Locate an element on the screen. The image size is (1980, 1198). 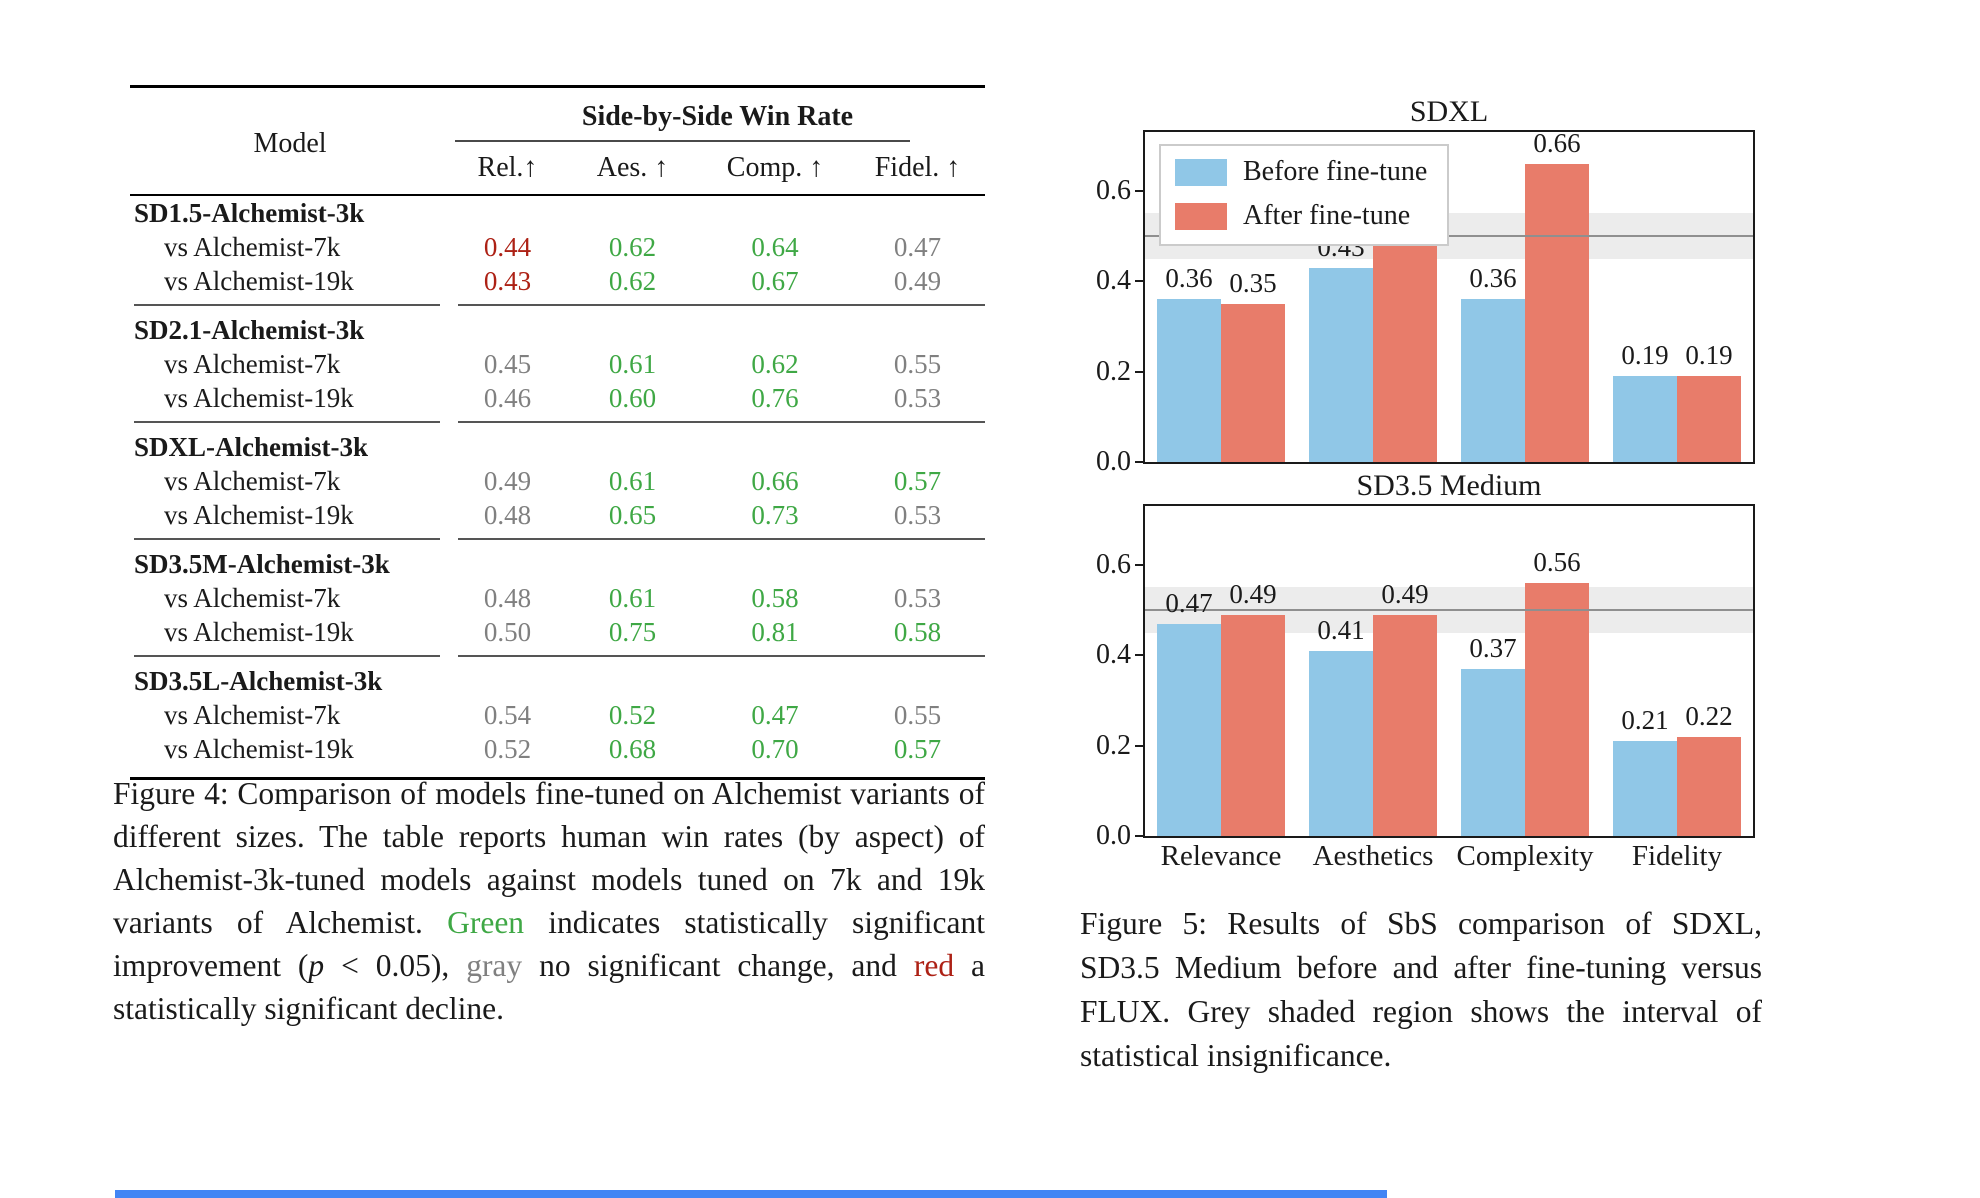
win-rate-value: 0.65 is located at coordinates (632, 515).